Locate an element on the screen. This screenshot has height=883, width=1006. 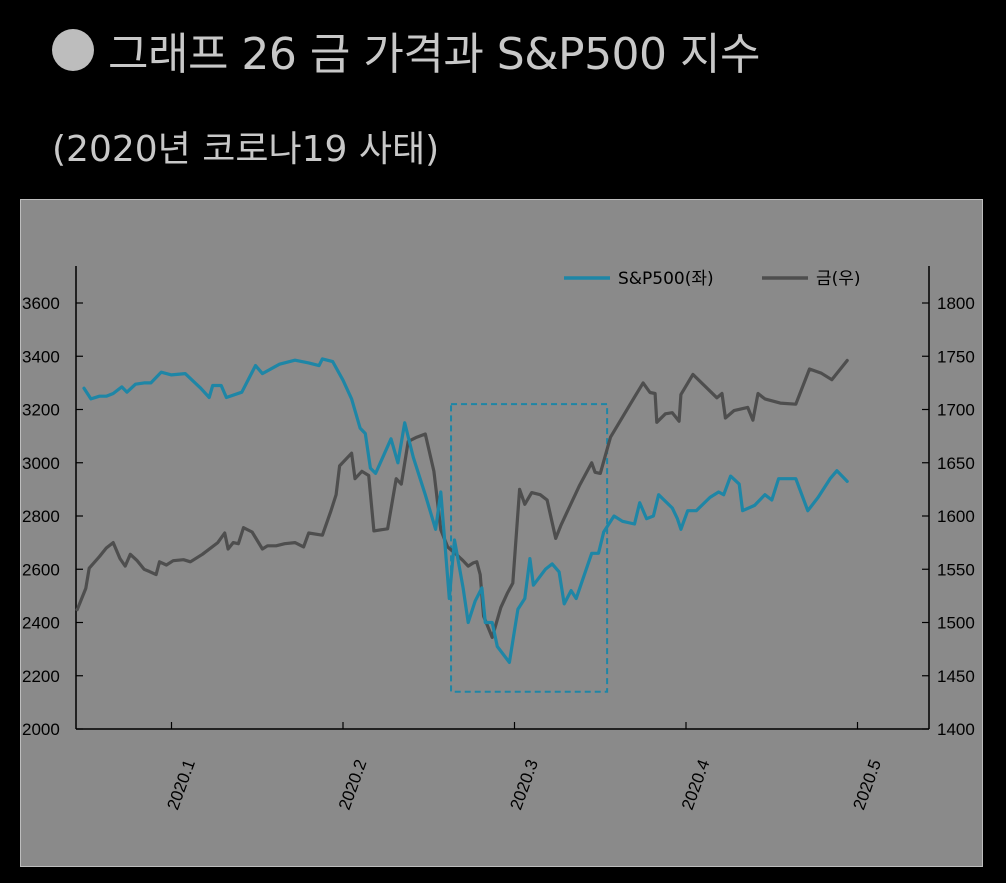
x-tick-label: 2020.4 is located at coordinates (696, 784).